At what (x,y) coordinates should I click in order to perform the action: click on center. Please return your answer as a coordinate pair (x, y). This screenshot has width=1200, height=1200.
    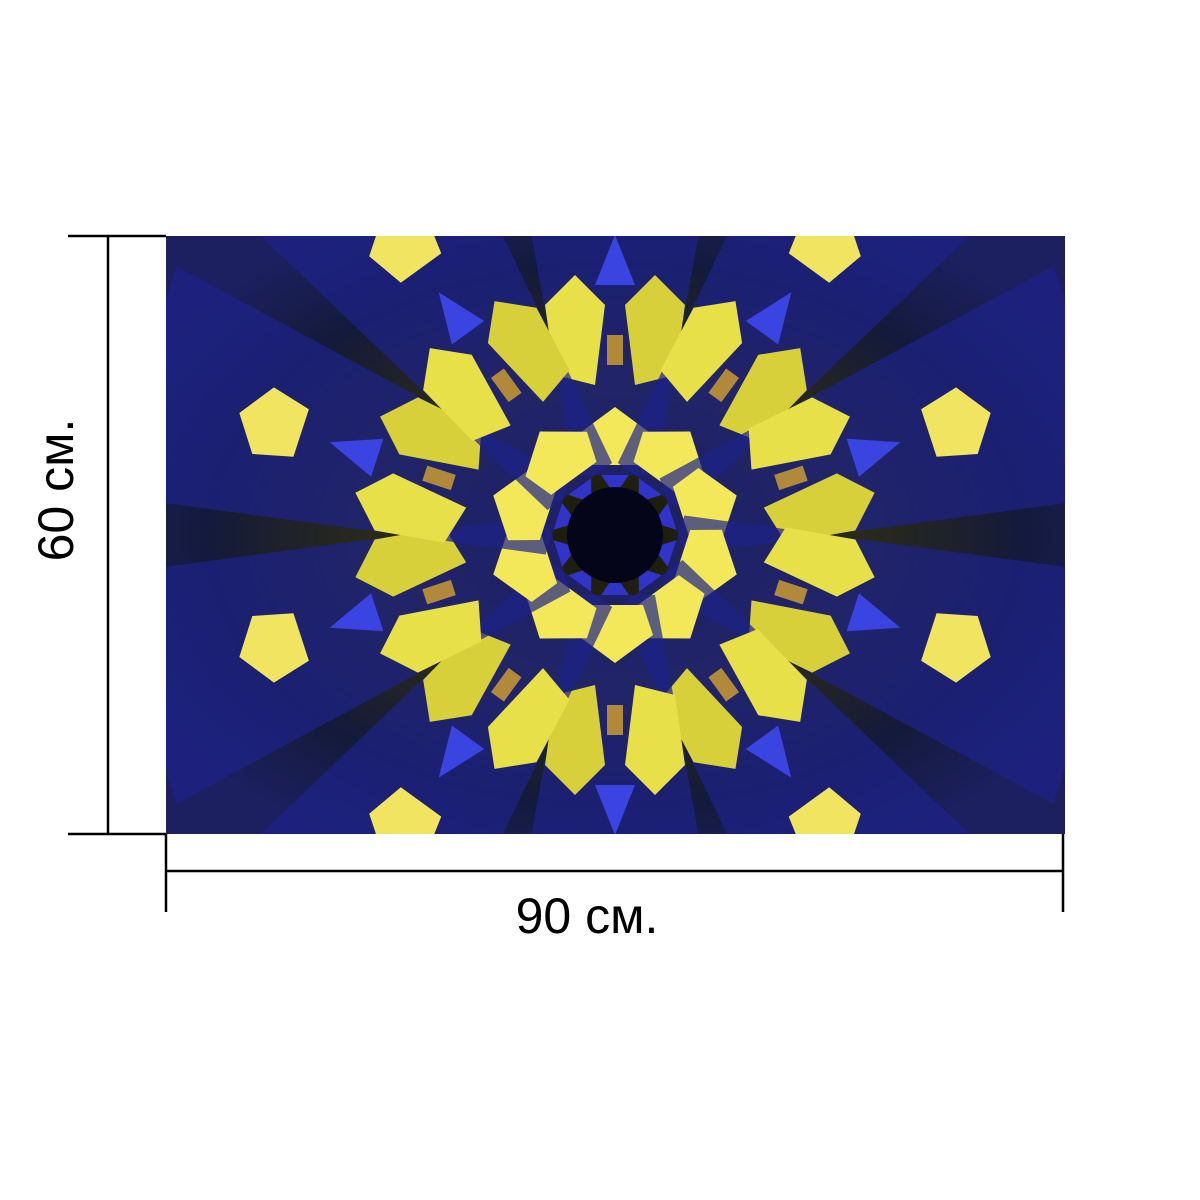
    Looking at the image, I should click on (615, 535).